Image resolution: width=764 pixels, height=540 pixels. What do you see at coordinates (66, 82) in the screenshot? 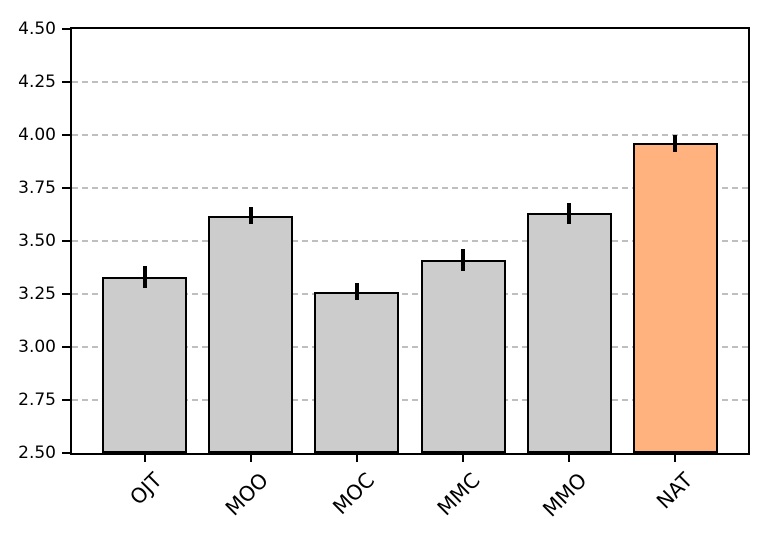
I see `y-tick-4.25` at bounding box center [66, 82].